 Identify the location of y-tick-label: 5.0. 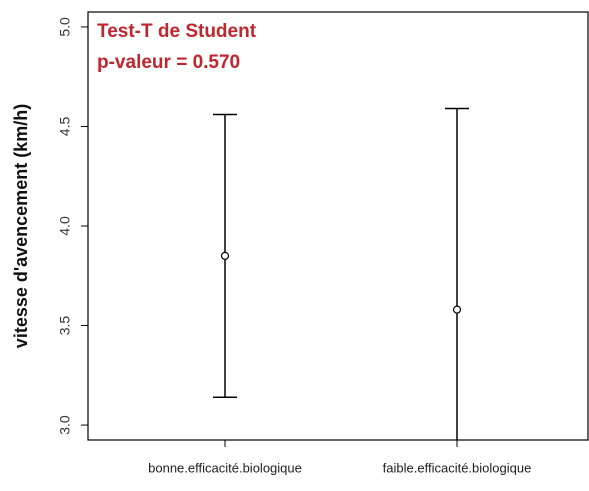
(65, 27).